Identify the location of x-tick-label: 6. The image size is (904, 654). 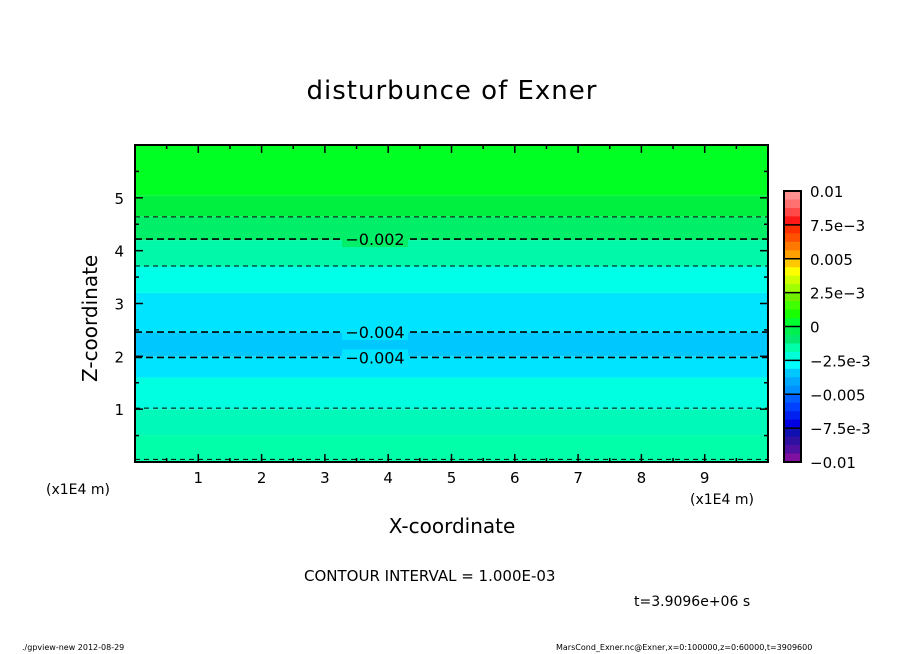
(515, 478).